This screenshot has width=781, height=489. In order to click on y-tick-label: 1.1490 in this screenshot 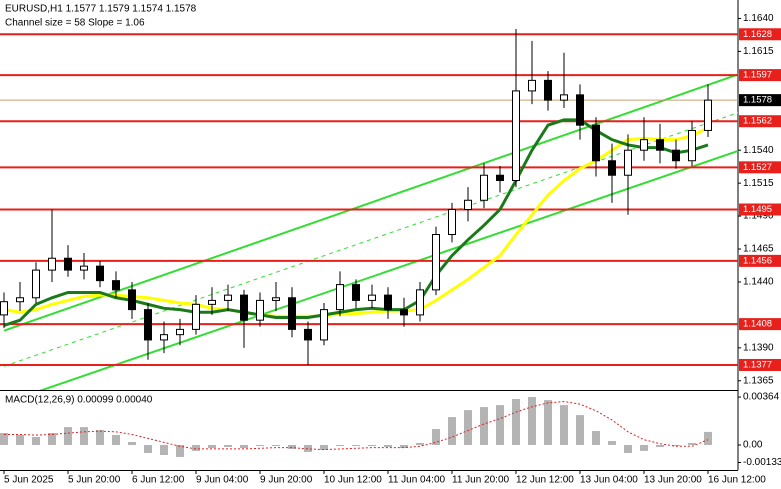, I will do `click(758, 216)`.